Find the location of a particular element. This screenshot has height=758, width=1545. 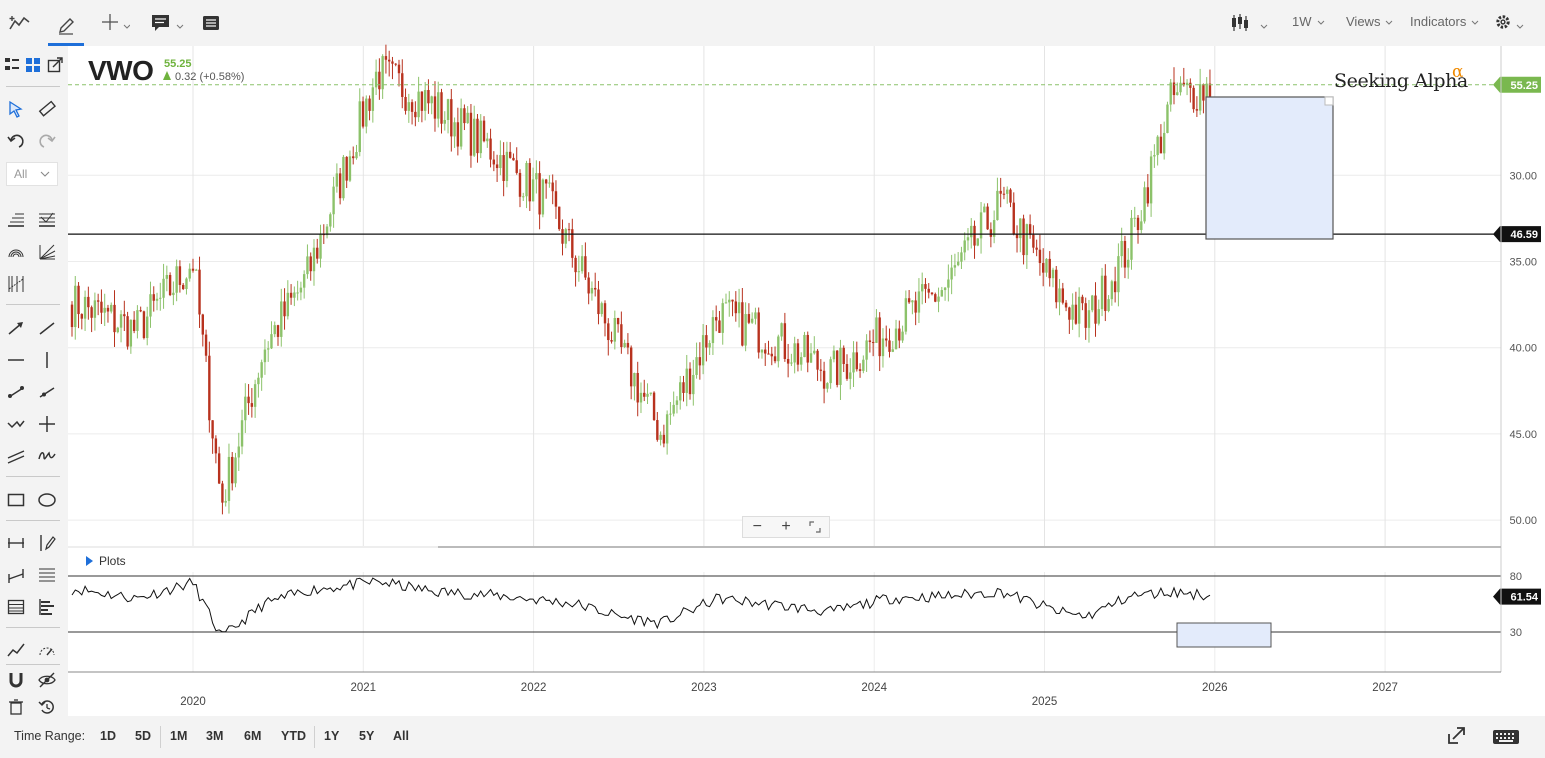

freehand-icon is located at coordinates (47, 456).